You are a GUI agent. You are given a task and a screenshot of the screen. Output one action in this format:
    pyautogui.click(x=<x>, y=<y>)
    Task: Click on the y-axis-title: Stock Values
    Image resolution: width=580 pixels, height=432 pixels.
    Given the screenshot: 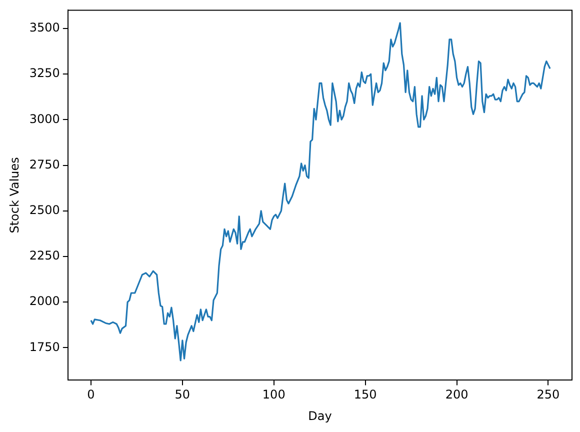 What is the action you would take?
    pyautogui.click(x=14, y=195)
    